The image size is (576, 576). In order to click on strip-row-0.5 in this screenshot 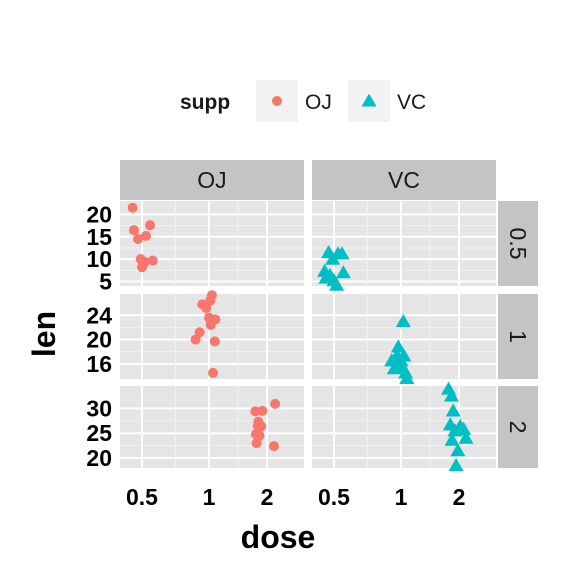, I will do `click(518, 243)`.